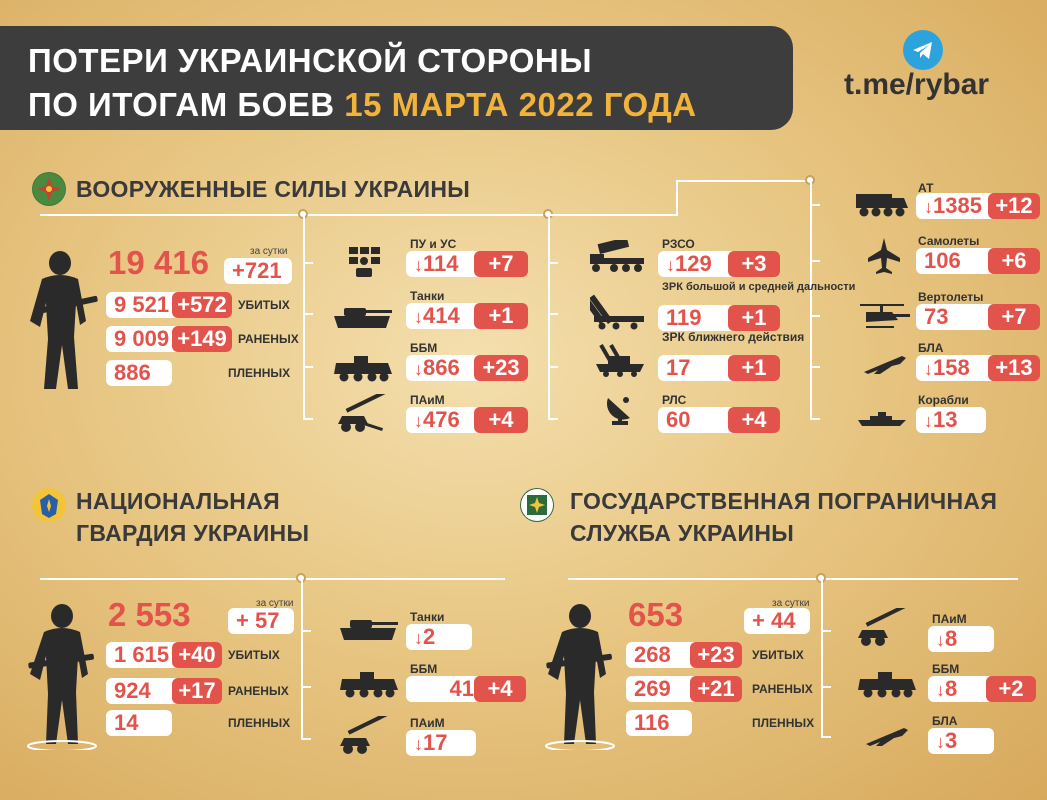 This screenshot has height=800, width=1047. I want to click on apc-icon, so click(369, 684).